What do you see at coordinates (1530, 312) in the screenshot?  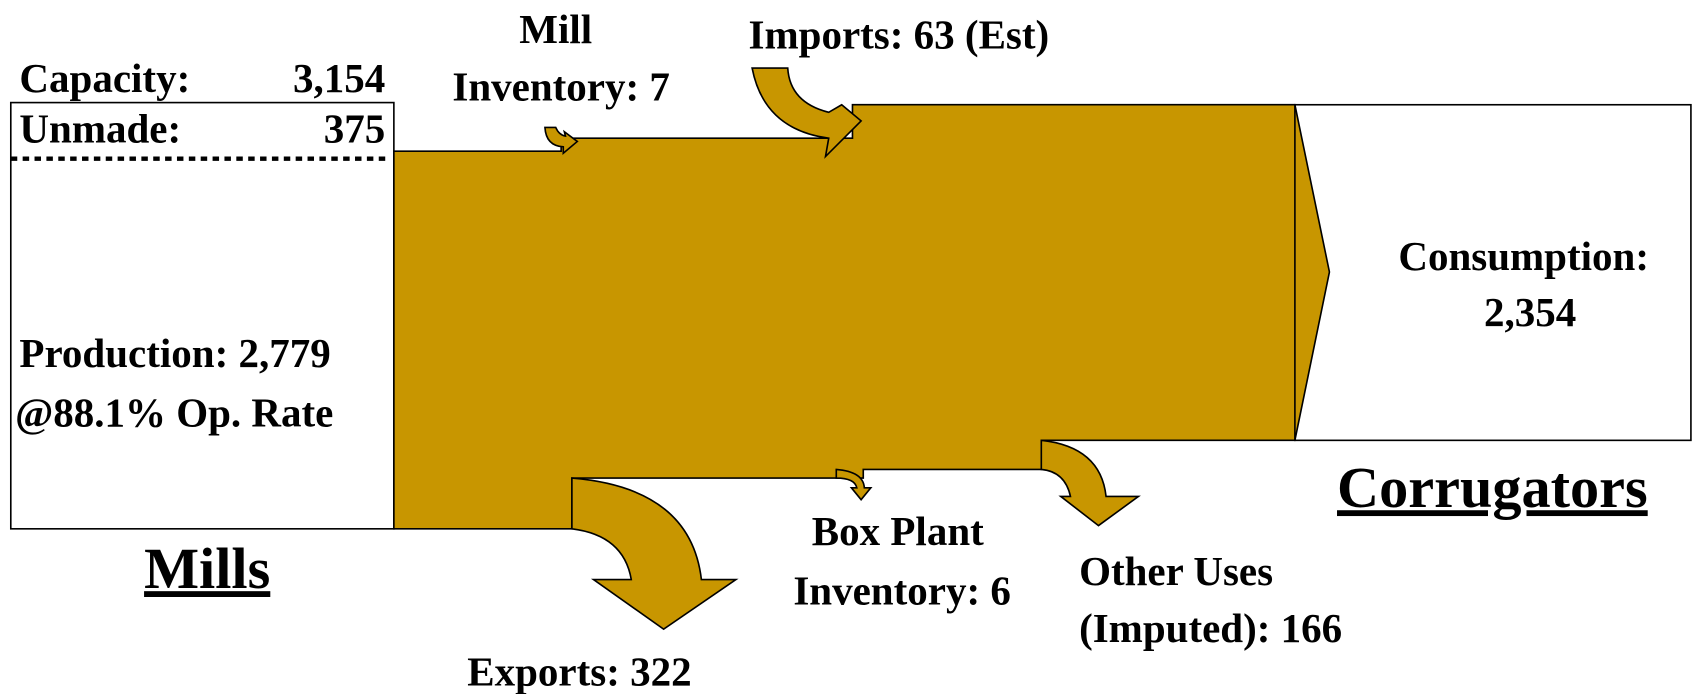 I see `consumption-value: 2,354` at bounding box center [1530, 312].